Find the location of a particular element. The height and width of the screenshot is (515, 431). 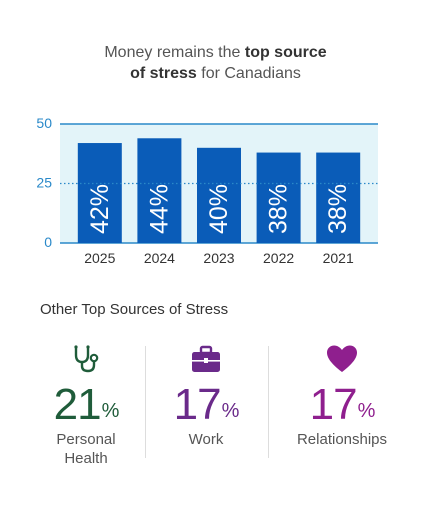

stat-work: 17% Work is located at coordinates (206, 394).